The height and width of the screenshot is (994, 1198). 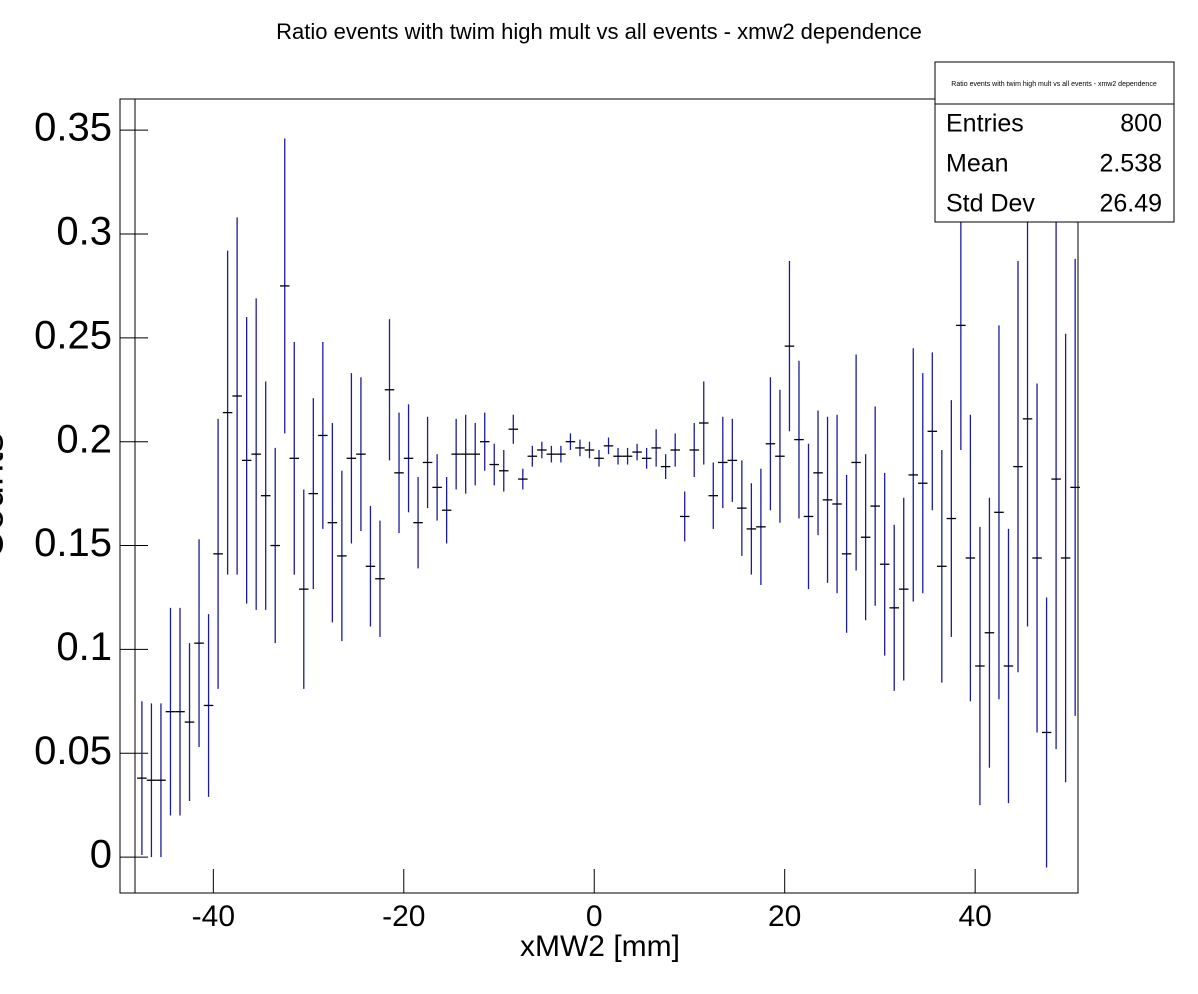 What do you see at coordinates (403, 916) in the screenshot?
I see `x-tick-label: -20` at bounding box center [403, 916].